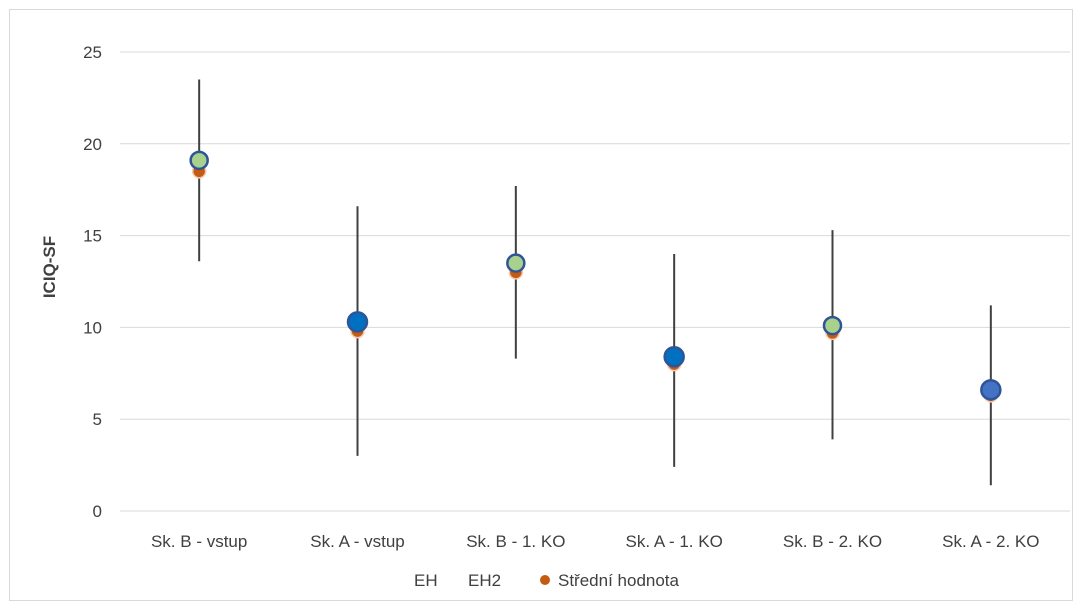 Image resolution: width=1083 pixels, height=611 pixels. What do you see at coordinates (832, 541) in the screenshot?
I see `x-tick-label: Sk. B - 2. KO` at bounding box center [832, 541].